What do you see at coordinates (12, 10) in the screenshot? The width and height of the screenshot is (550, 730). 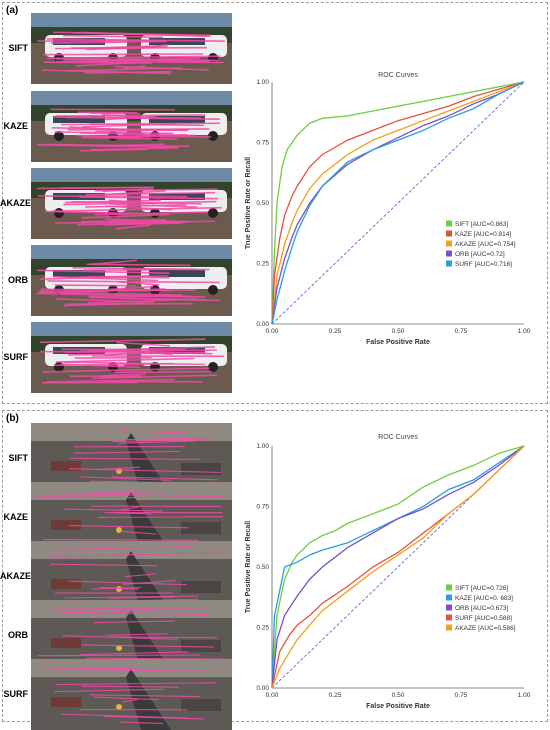 I see `panel-a-label: (a)` at bounding box center [12, 10].